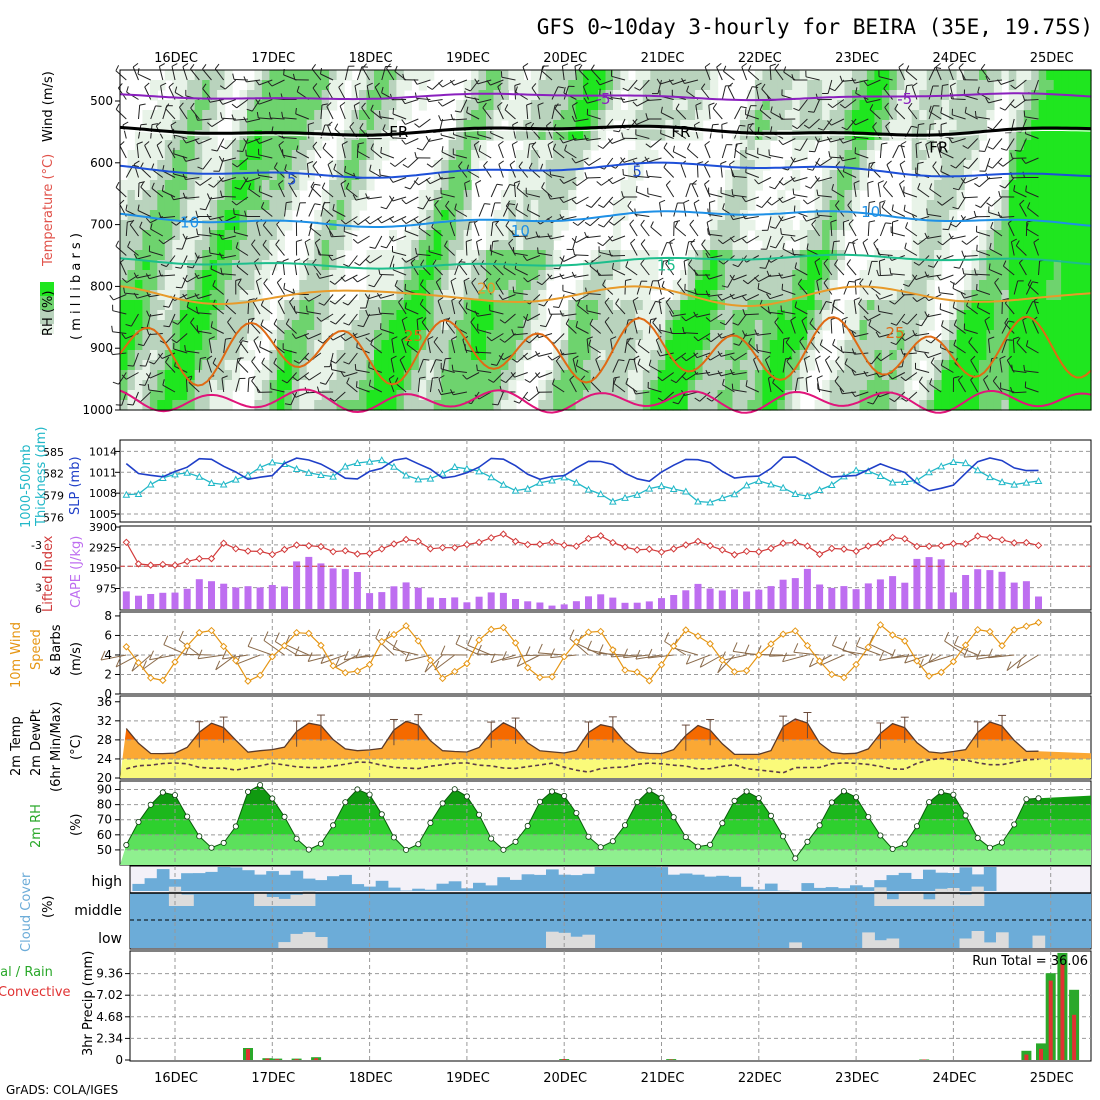 The height and width of the screenshot is (1100, 1100). Describe the element at coordinates (176, 1078) in the screenshot. I see `bottom-date-label: 16DEC` at that location.